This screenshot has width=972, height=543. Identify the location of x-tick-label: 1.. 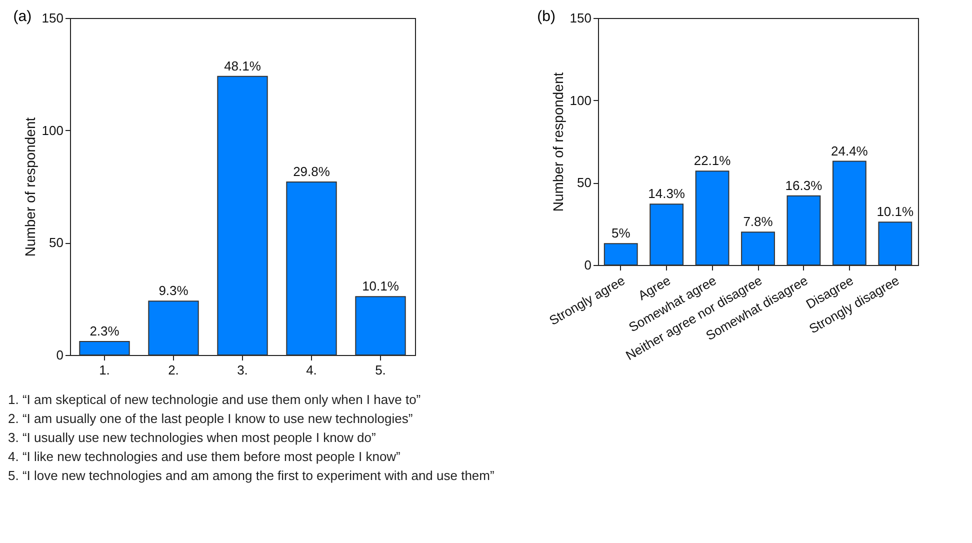
(104, 370).